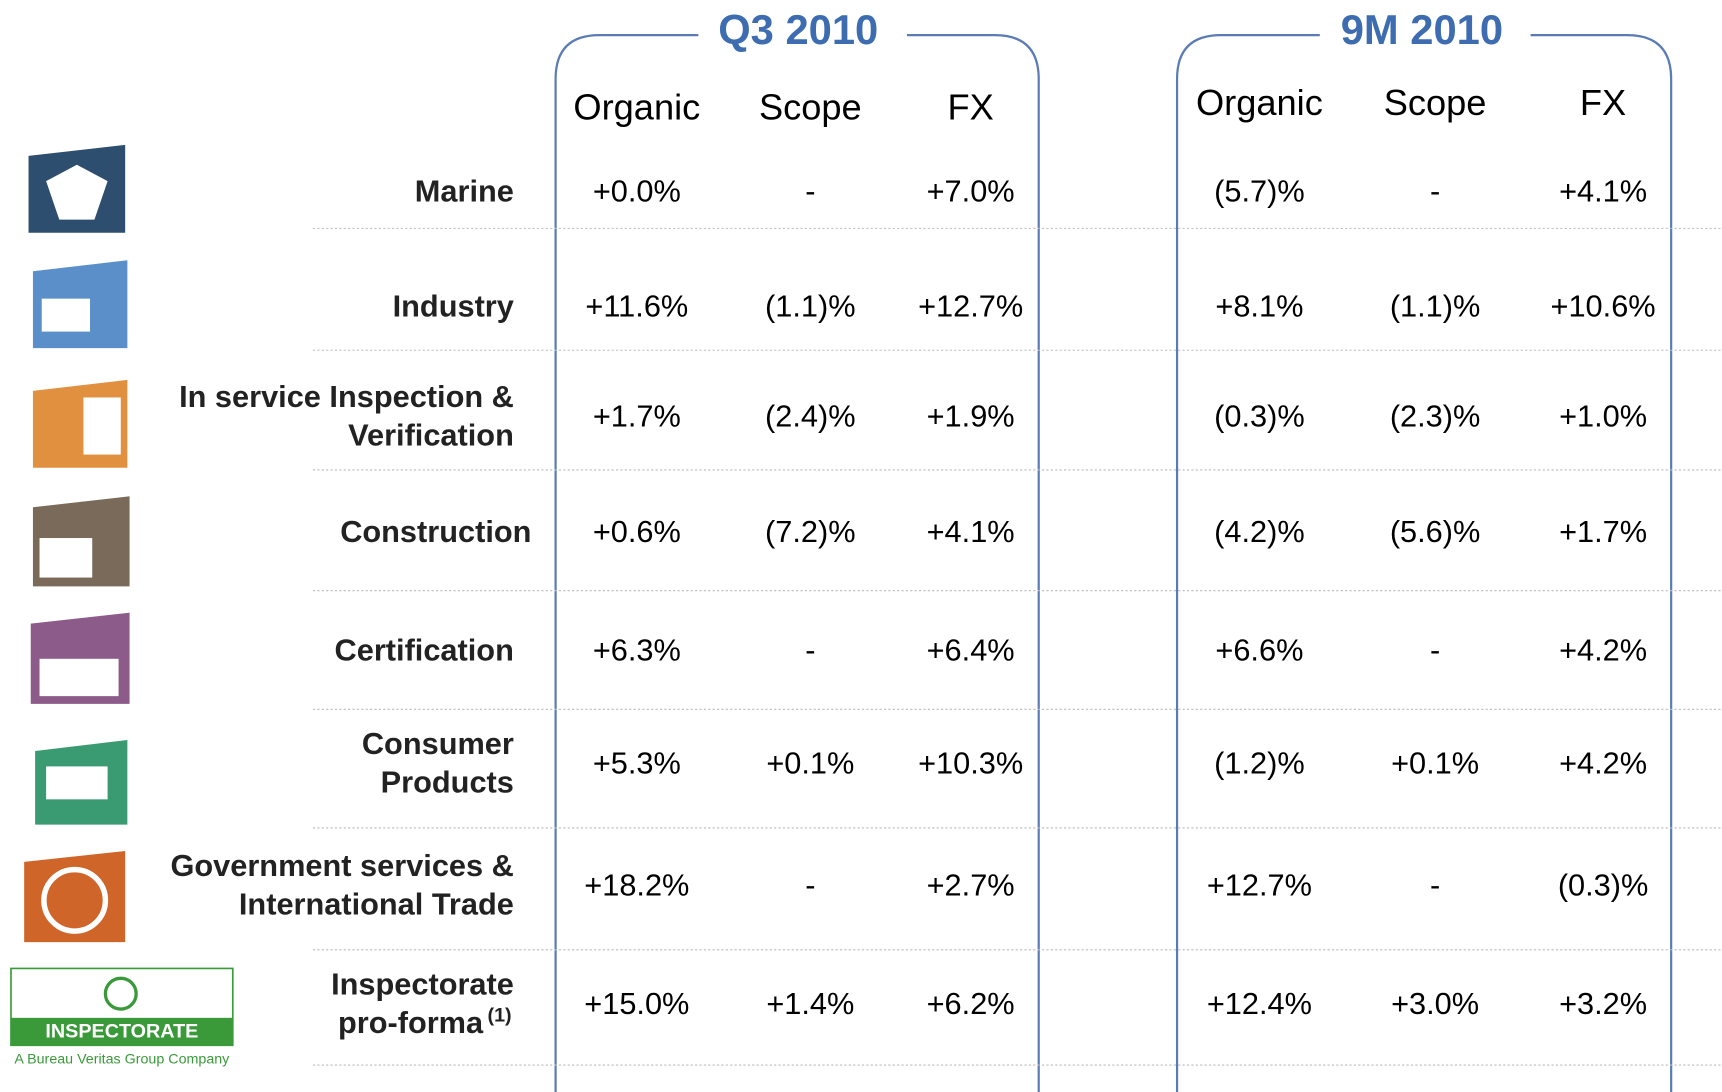 This screenshot has width=1722, height=1092. I want to click on cell-value: (5.6)%, so click(1435, 531).